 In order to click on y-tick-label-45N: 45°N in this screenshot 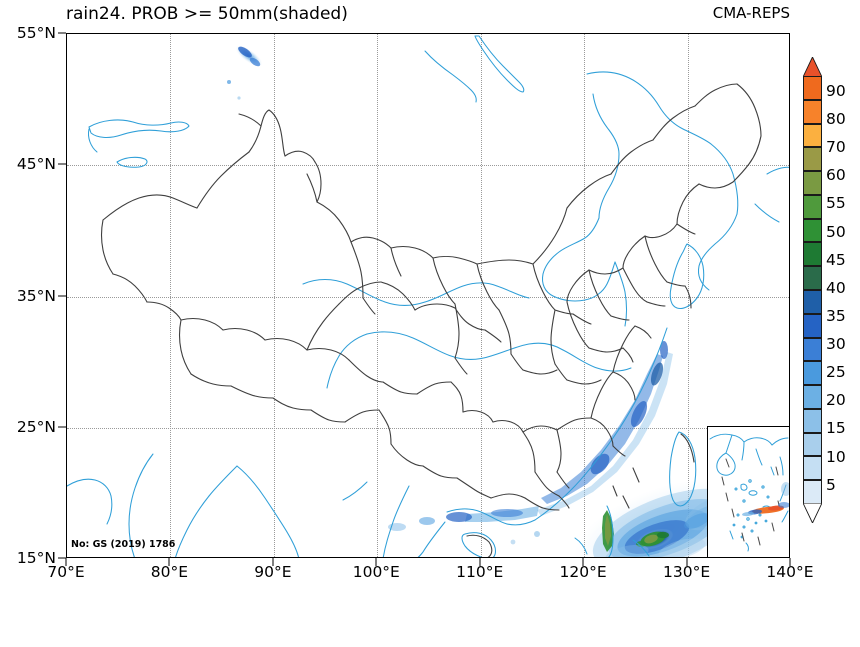, I will do `click(36, 164)`.